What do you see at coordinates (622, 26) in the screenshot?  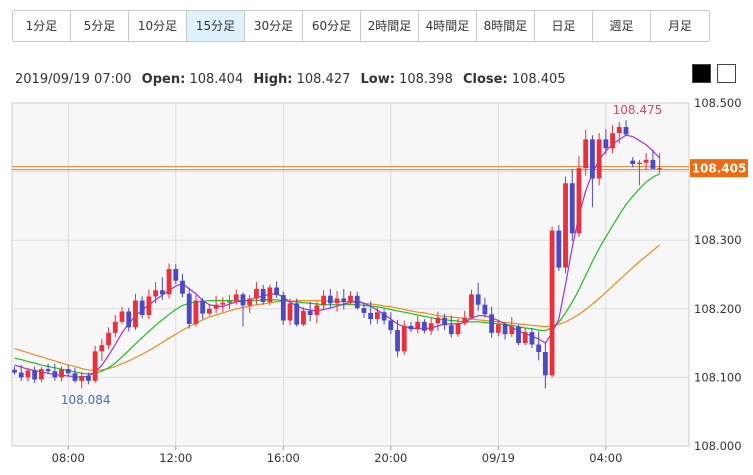 I see `tab-11: 週足` at bounding box center [622, 26].